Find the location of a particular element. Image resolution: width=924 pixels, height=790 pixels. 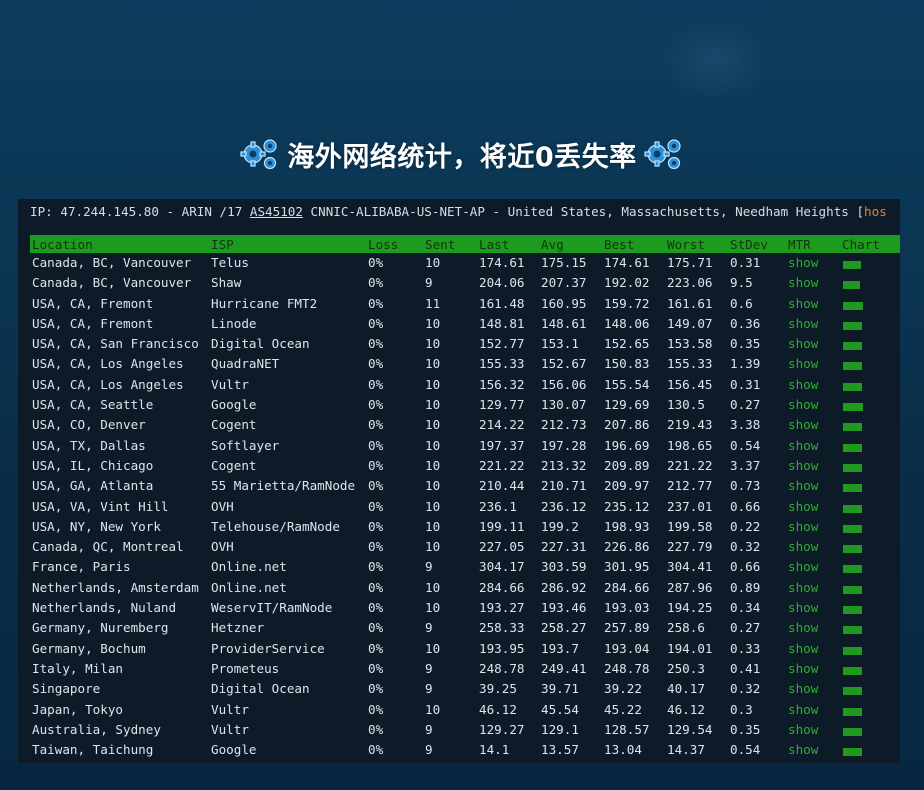

cell-last: 284.66 is located at coordinates (502, 587).